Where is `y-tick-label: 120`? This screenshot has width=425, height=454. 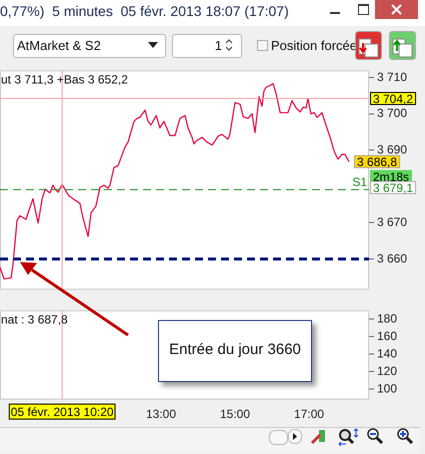 y-tick-label: 120 is located at coordinates (387, 371).